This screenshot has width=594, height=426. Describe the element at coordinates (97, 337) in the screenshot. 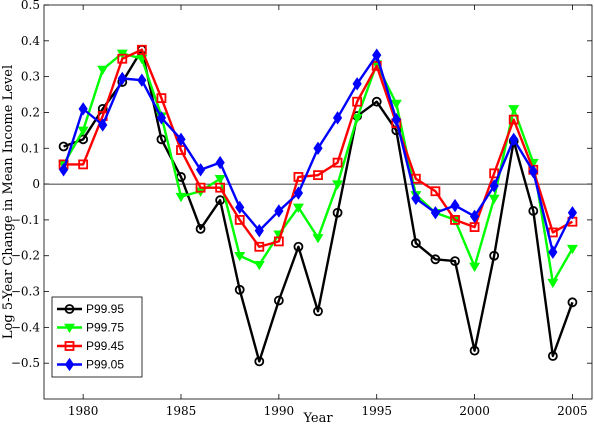

I see `legend: P99.95 P99.75 P99.45 P99.05` at that location.